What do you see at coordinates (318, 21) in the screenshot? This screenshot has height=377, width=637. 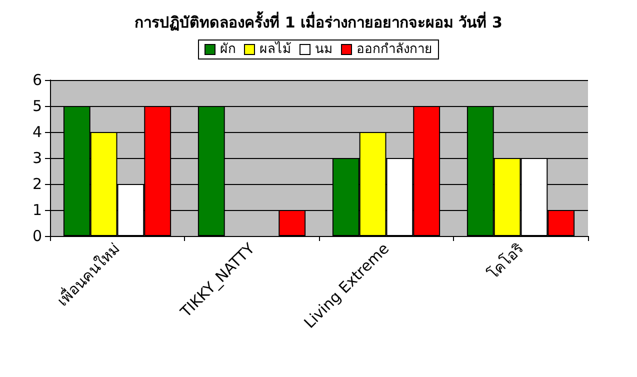 I see `chart-title: การปฏิบัติทดลองครั้งที่ 1 เมื่อร่างกายอยากจะผอม วันที่ 3` at bounding box center [318, 21].